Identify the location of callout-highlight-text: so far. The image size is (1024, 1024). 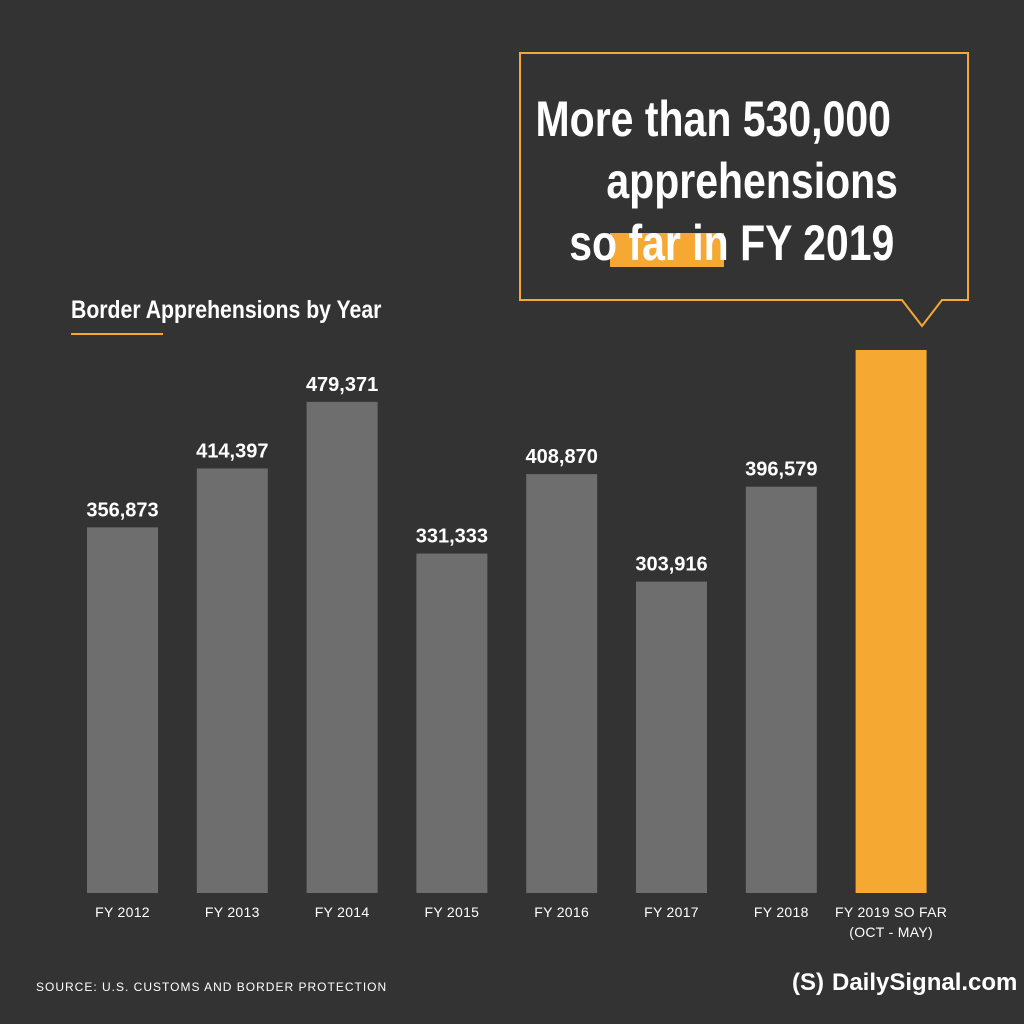
(625, 243).